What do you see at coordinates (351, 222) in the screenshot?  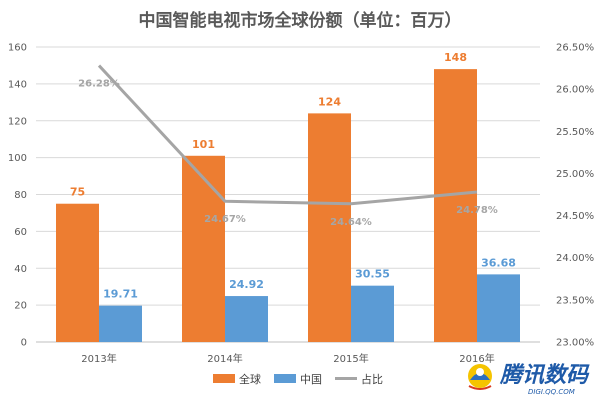 I see `line-data-label: 24.64%` at bounding box center [351, 222].